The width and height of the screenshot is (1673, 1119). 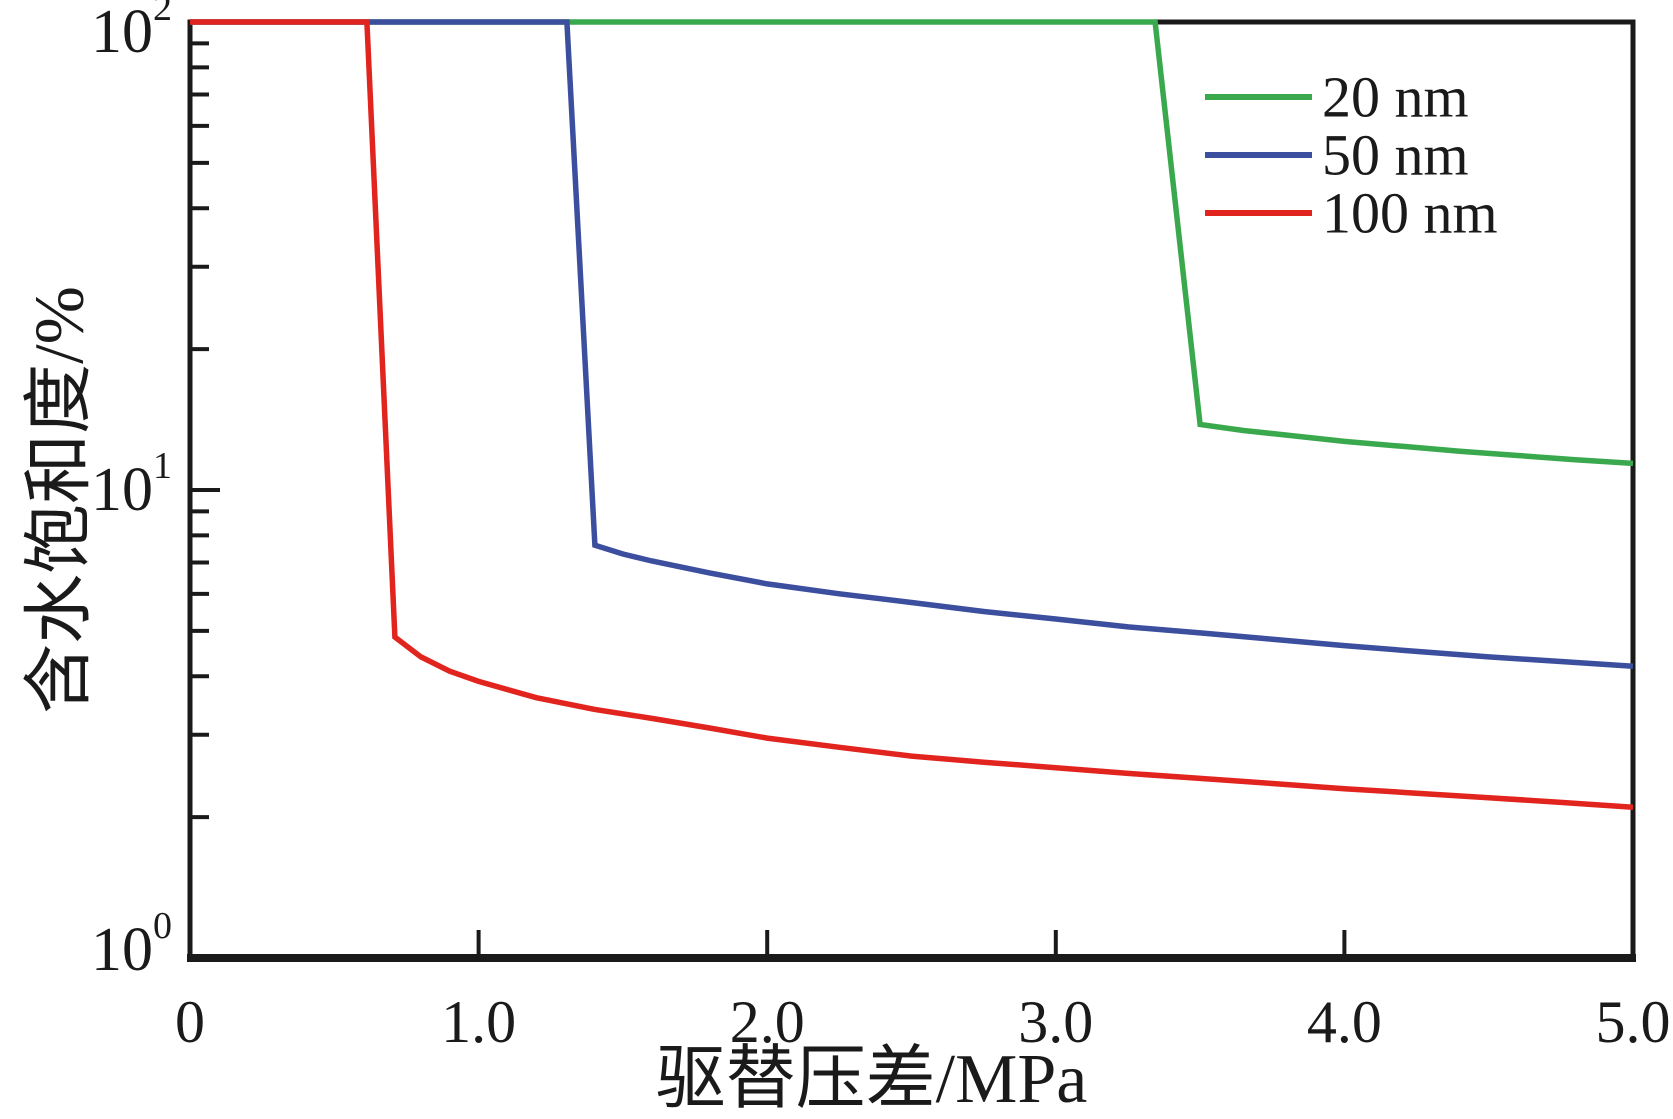 I want to click on y-tick-label: 10², so click(x=131, y=33).